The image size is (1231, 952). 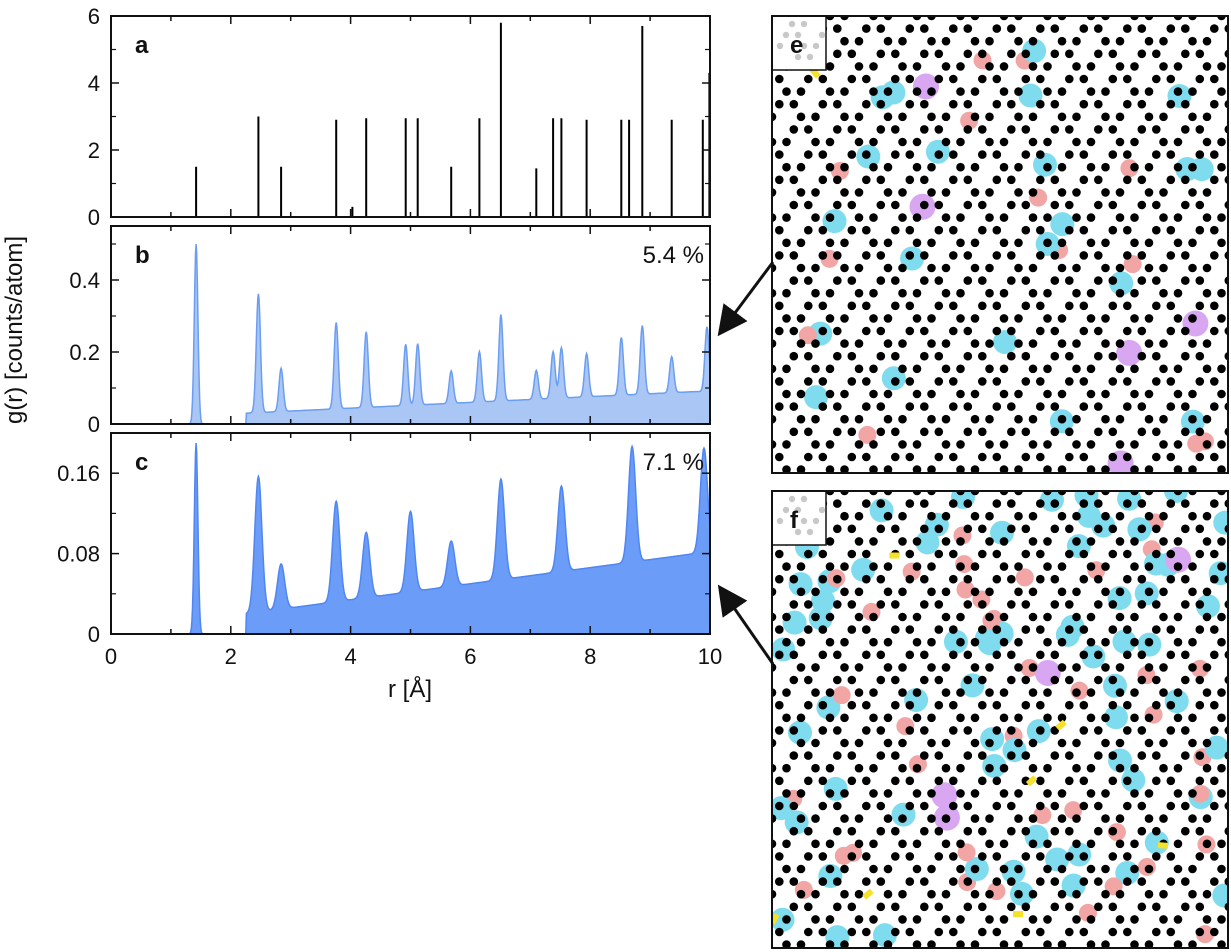 What do you see at coordinates (796, 45) in the screenshot?
I see `image-label-e: e` at bounding box center [796, 45].